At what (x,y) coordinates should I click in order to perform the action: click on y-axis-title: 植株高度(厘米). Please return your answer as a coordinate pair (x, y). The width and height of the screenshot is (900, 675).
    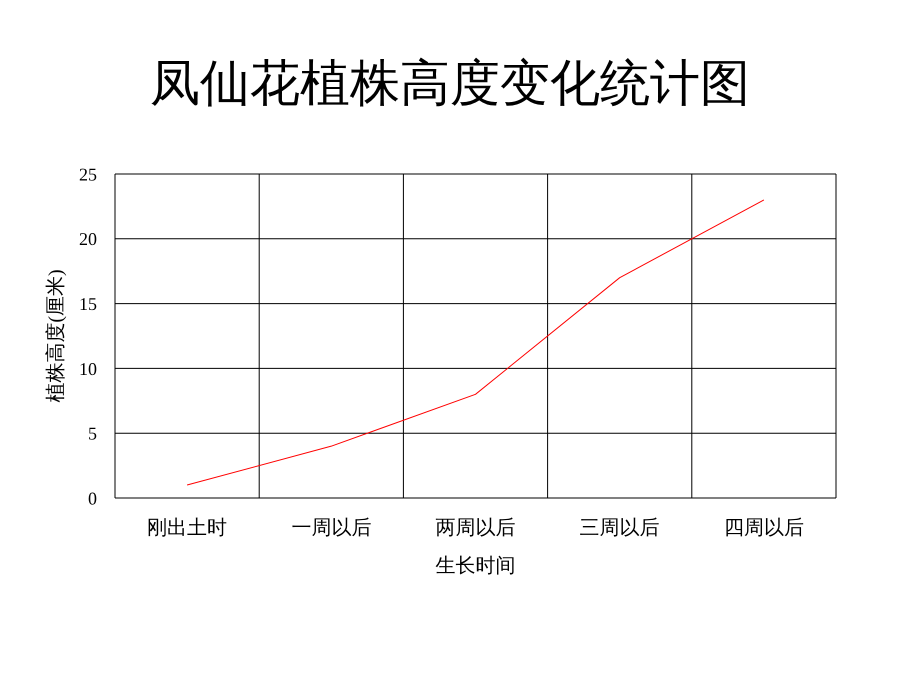
    Looking at the image, I should click on (56, 336).